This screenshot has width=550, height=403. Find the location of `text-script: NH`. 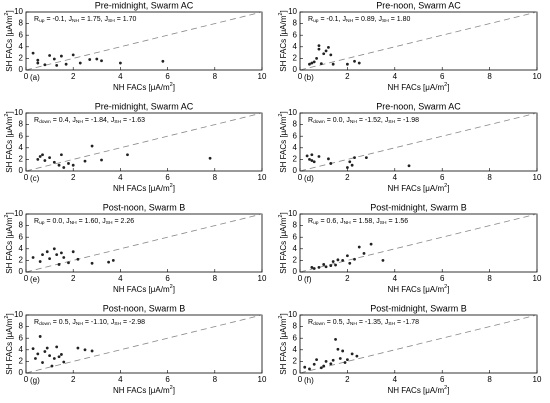

text-script: NH is located at coordinates (74, 223).